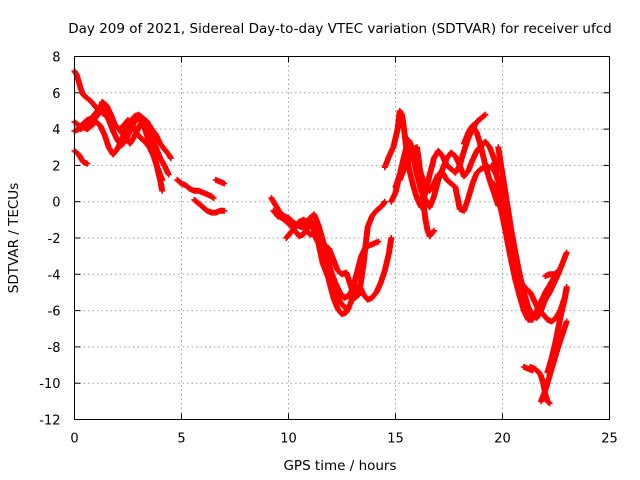  I want to click on y-tick-labels: 8 6 4 2 0 -2 -4 -6 -8 -10 -12, so click(49, 240).